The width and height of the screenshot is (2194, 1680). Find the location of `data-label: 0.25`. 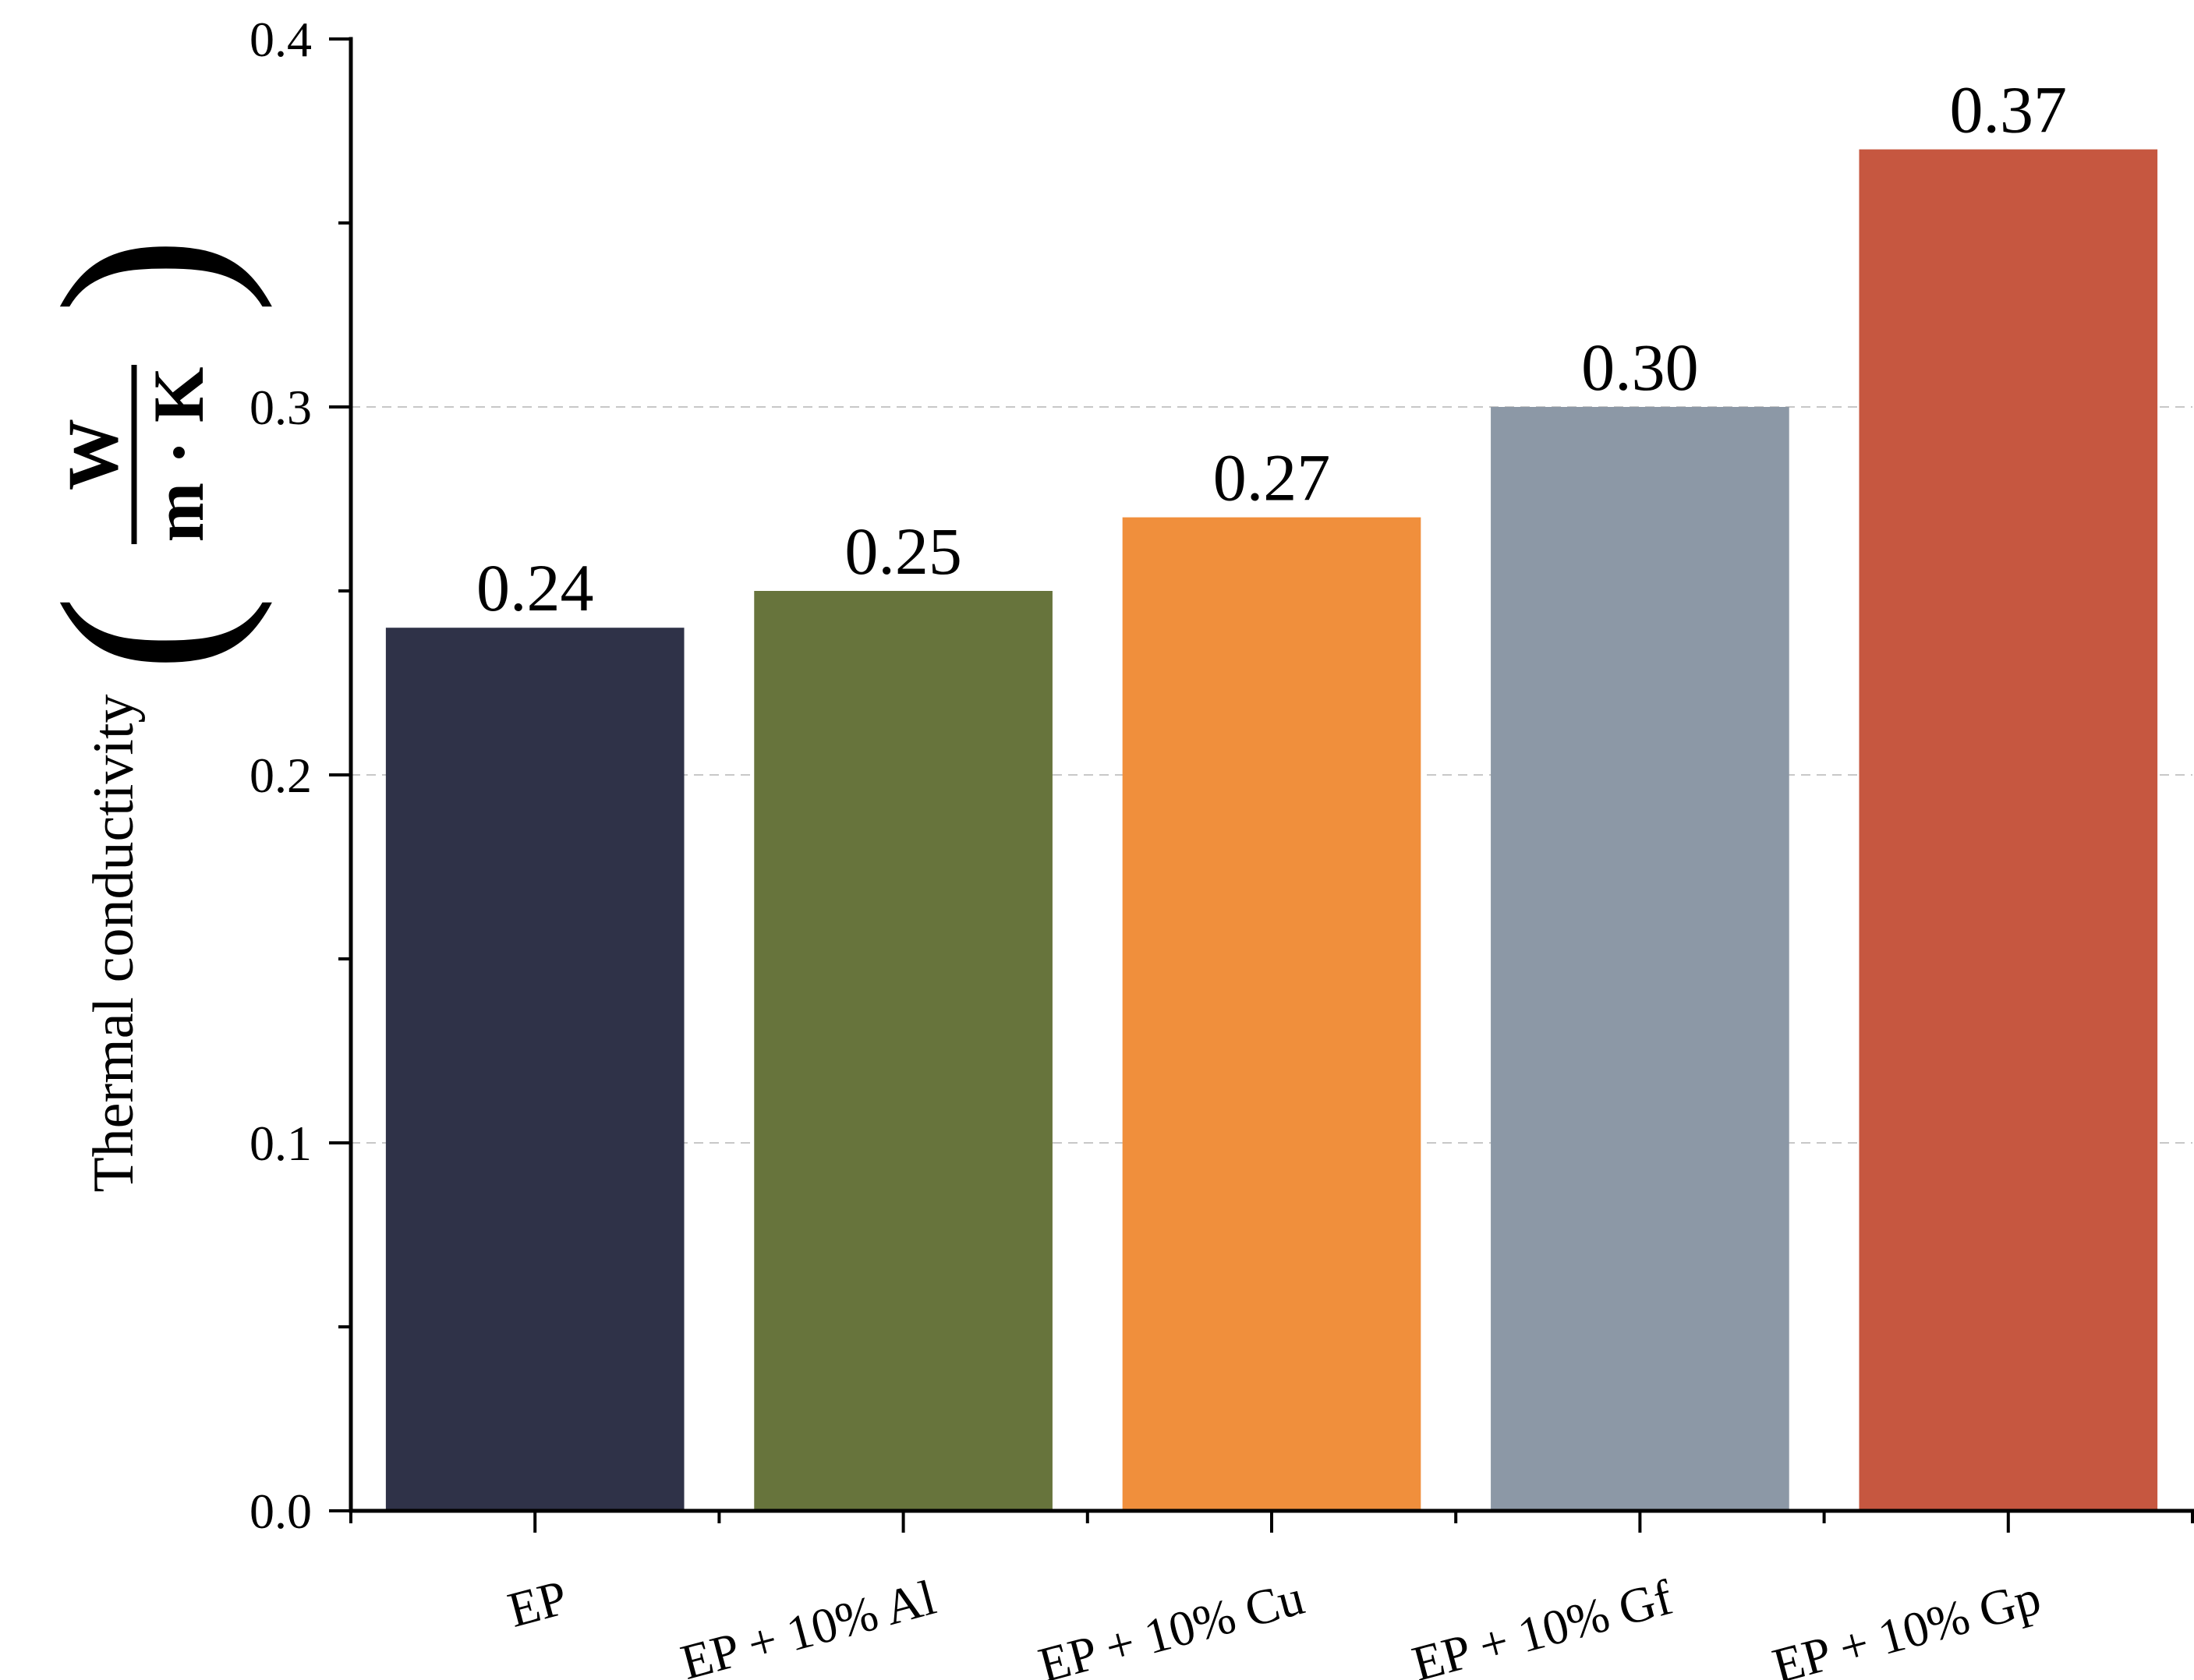

data-label: 0.25 is located at coordinates (903, 552).